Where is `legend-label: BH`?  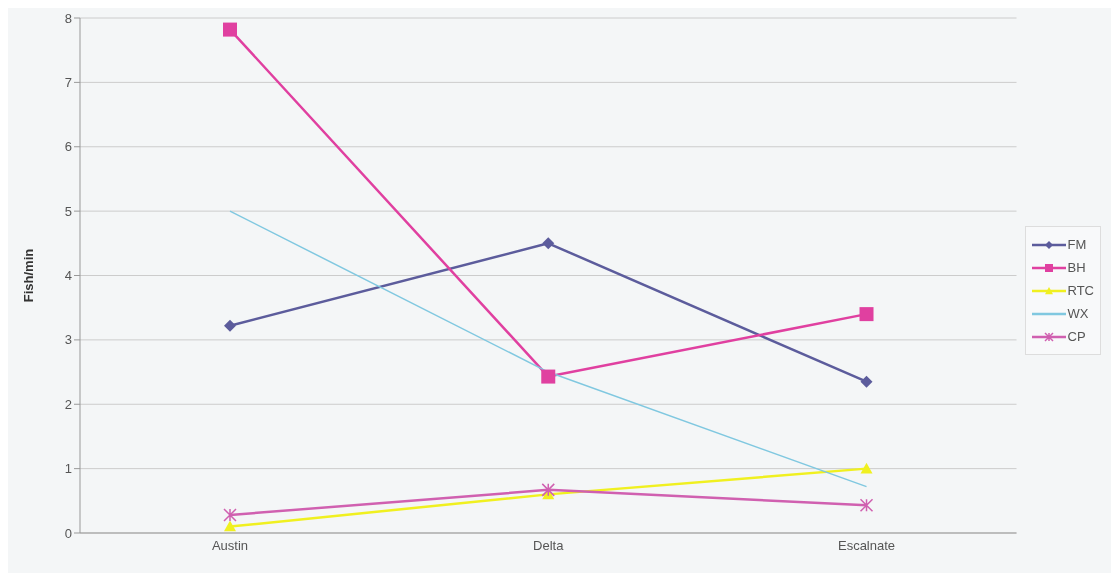
legend-label: BH is located at coordinates (1076, 267).